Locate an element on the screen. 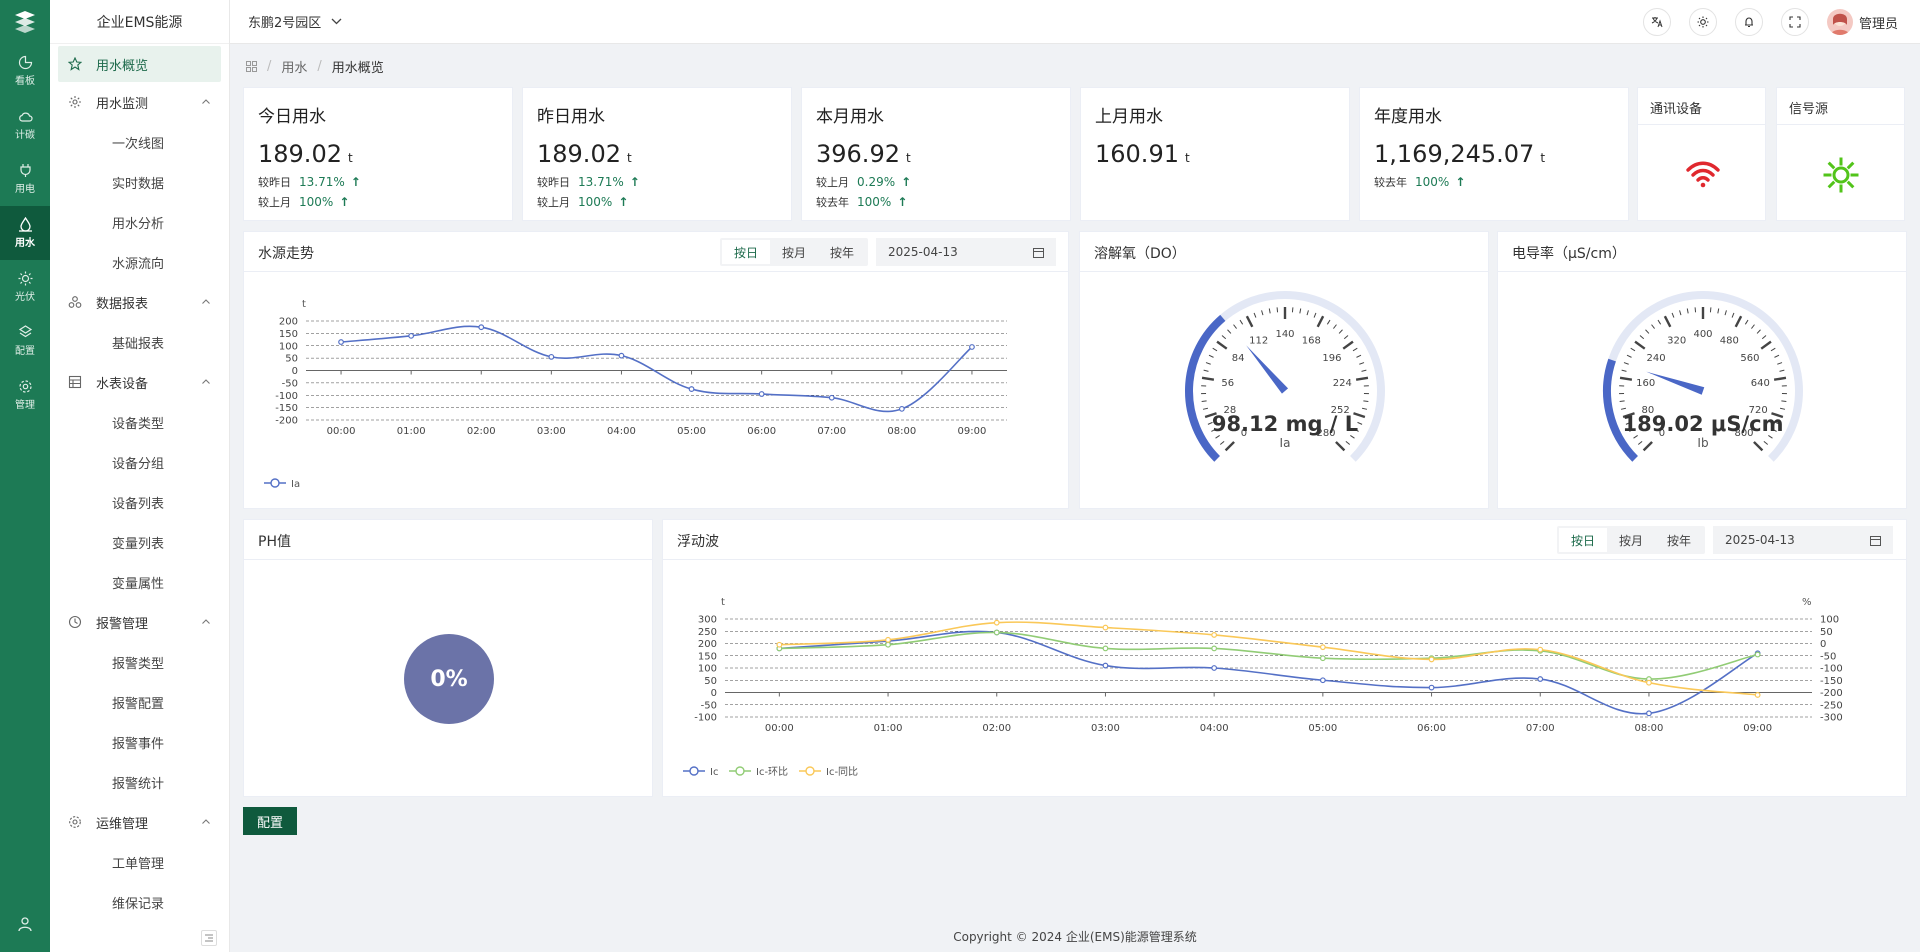  sidebar-group-0: 用水监测 is located at coordinates (139, 102).